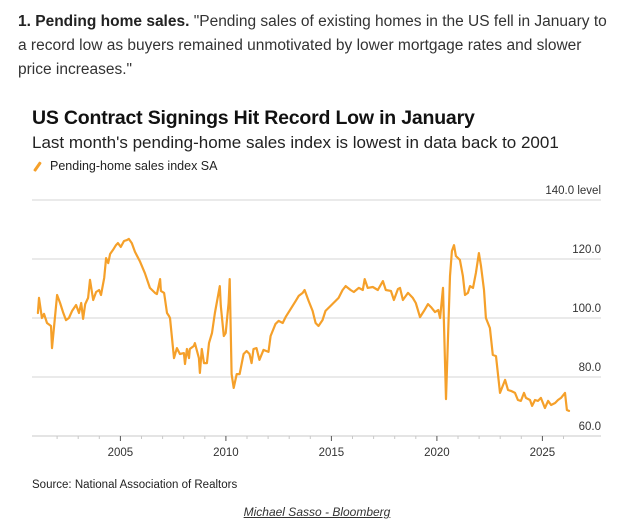 Image resolution: width=634 pixels, height=531 pixels. Describe the element at coordinates (316, 447) in the screenshot. I see `x-axis: 2005 2010 2015 2020 2025` at that location.